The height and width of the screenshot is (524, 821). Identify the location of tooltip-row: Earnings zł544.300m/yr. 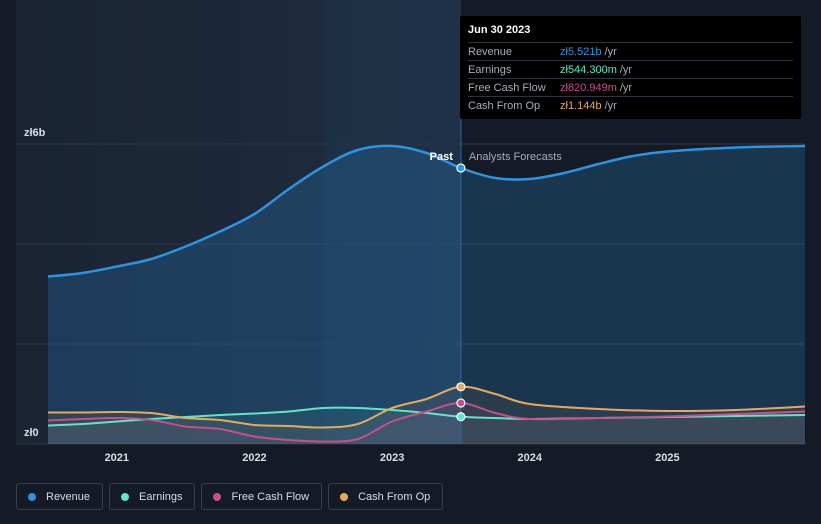
(630, 69).